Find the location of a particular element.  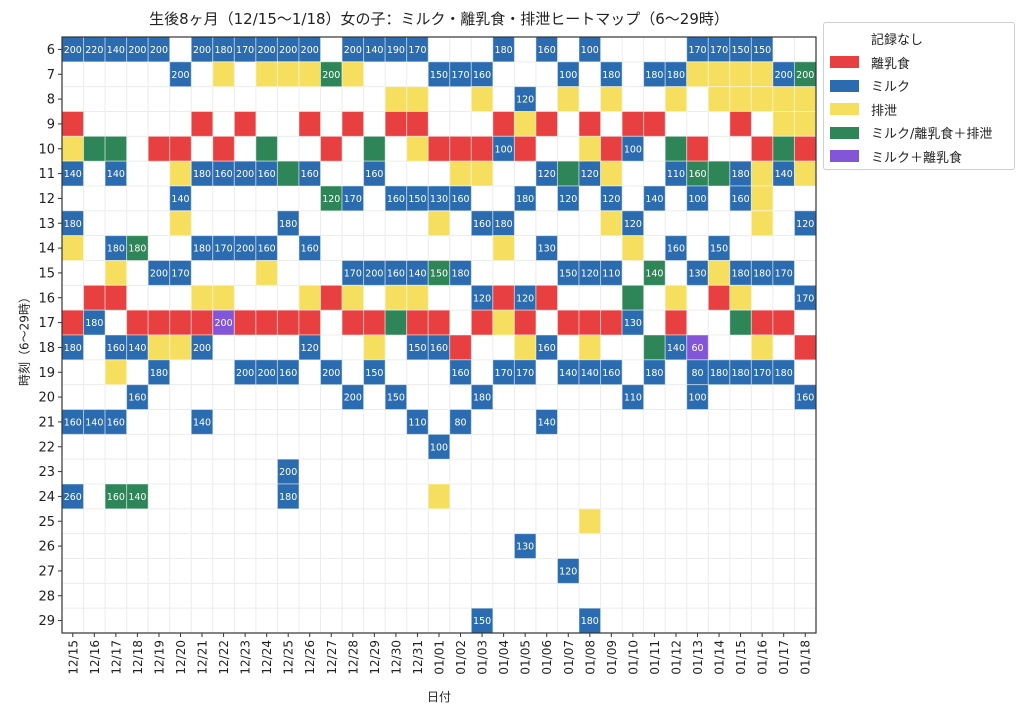

y-tick-label: 27 is located at coordinates (46, 571).